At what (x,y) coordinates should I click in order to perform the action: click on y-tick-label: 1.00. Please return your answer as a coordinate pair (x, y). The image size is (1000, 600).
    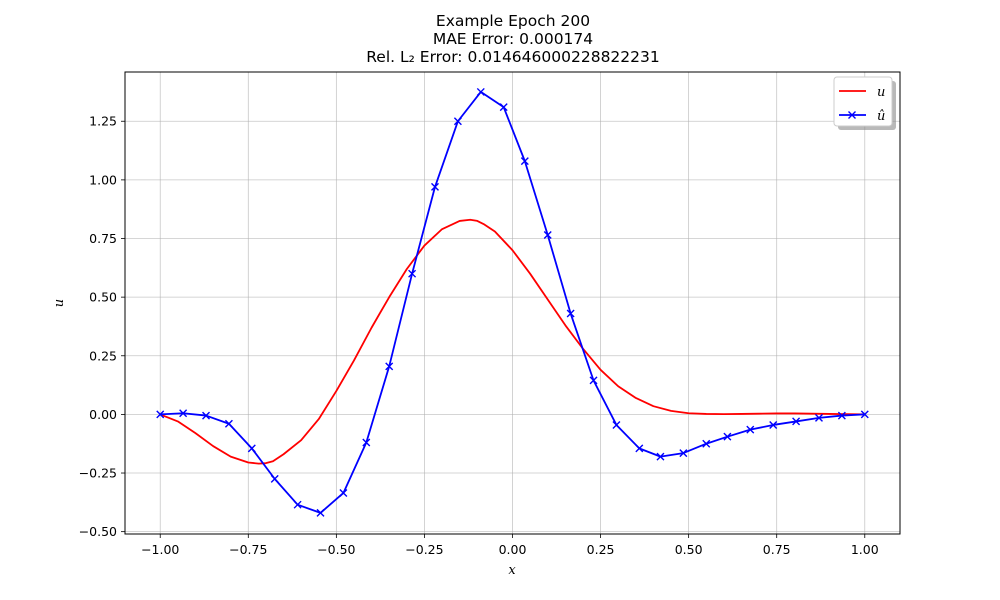
    Looking at the image, I should click on (103, 179).